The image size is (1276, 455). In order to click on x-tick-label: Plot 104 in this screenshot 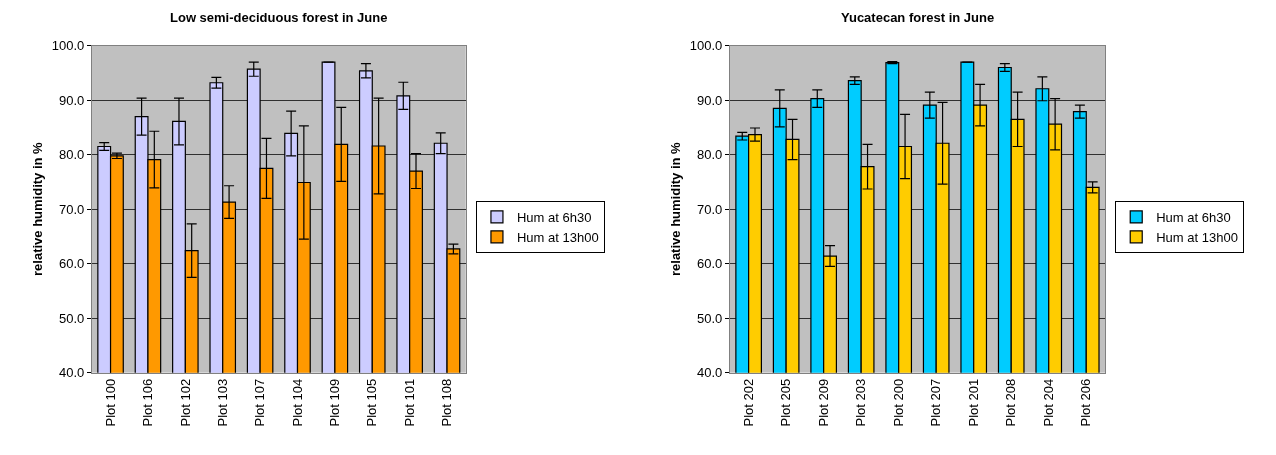, I will do `click(297, 402)`.